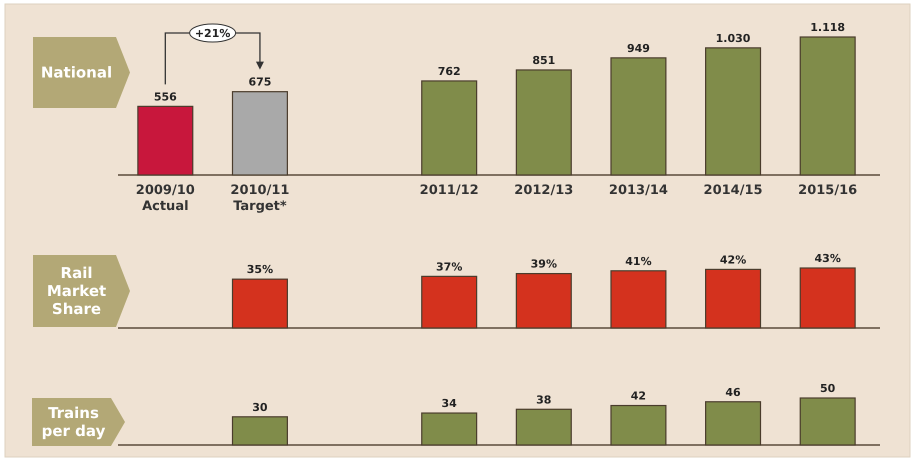  What do you see at coordinates (76, 73) in the screenshot?
I see `text: National` at bounding box center [76, 73].